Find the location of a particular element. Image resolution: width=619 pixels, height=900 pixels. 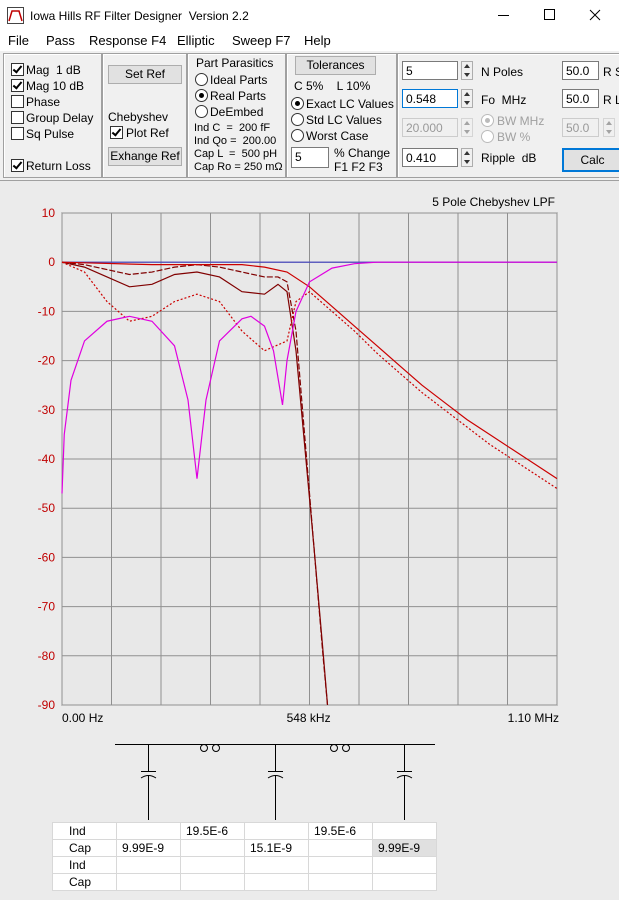

chart-title: 5 Pole Chebyshev LPF is located at coordinates (493, 202).